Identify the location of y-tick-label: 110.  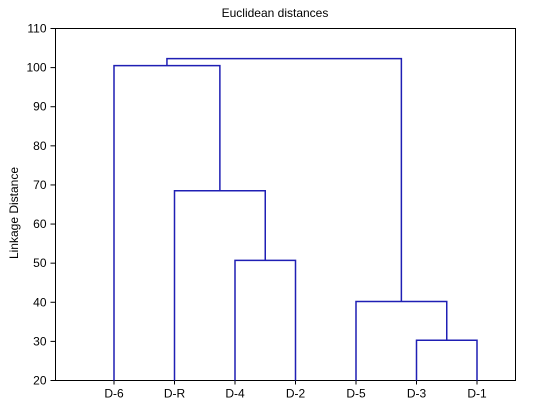
(36, 29).